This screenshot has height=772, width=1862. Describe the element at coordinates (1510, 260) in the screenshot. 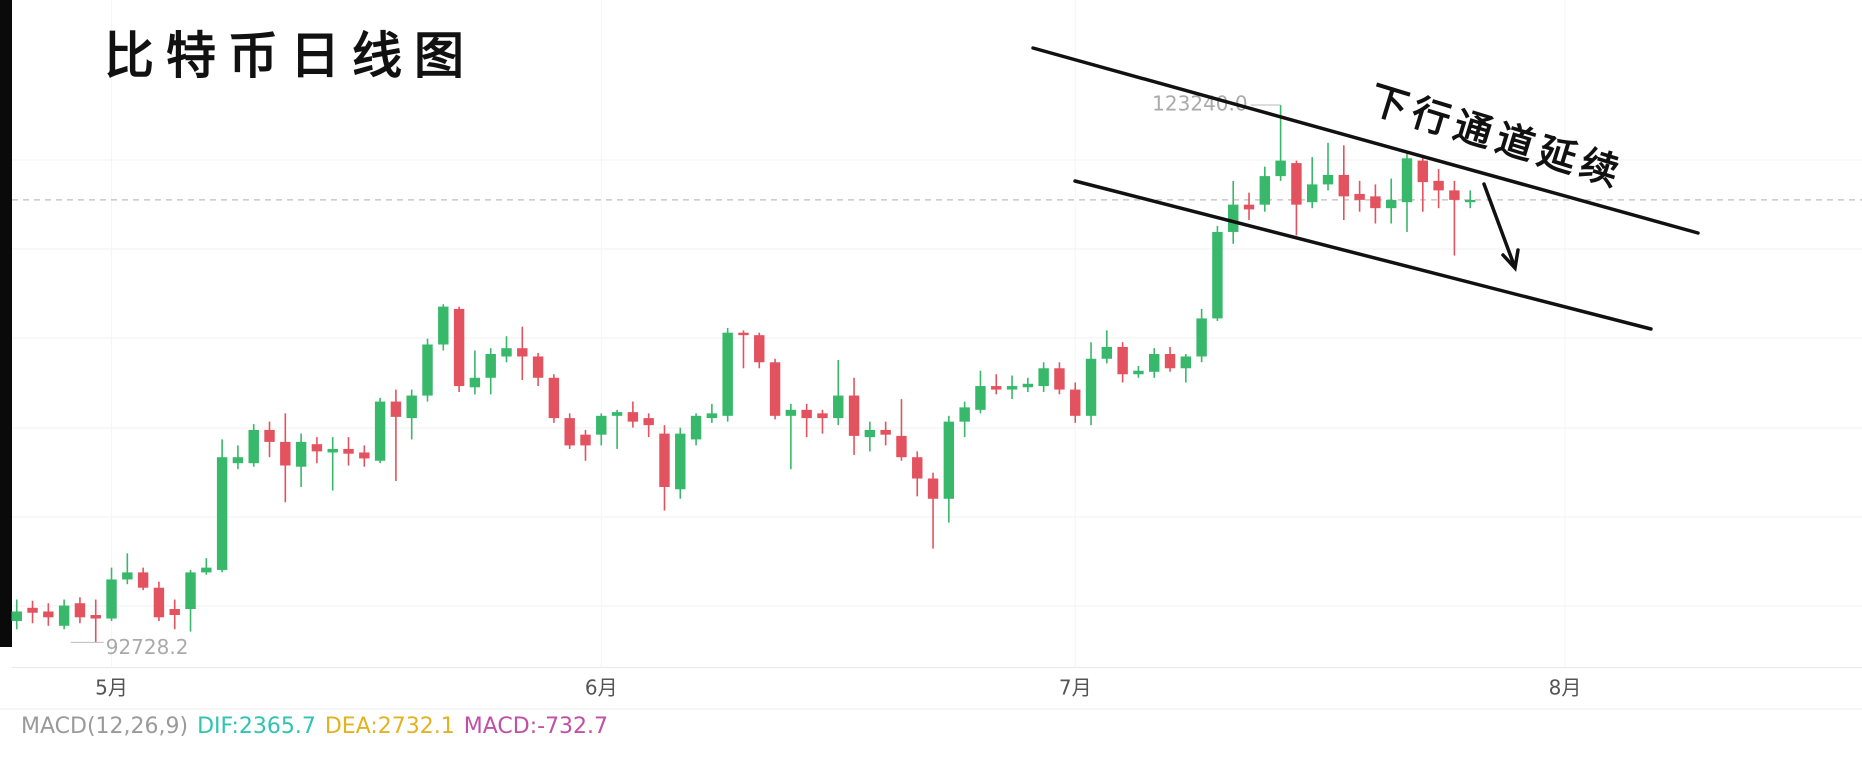

I see `arrow-head` at that location.